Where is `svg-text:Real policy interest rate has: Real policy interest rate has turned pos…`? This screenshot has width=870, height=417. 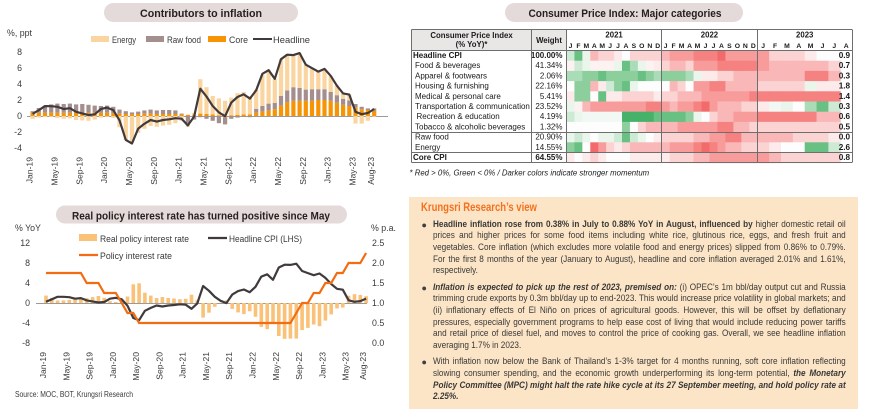
svg-text:Real policy interest rate has: Real policy interest rate has turned pos… is located at coordinates (201, 216).